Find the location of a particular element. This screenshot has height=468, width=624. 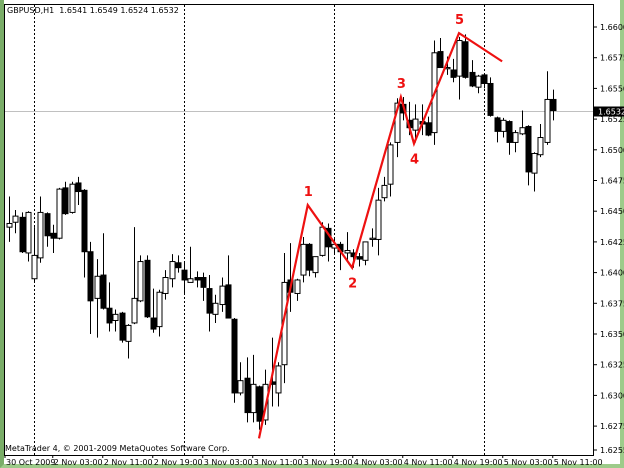

y-tick-label: 1.6550 is located at coordinates (612, 88).